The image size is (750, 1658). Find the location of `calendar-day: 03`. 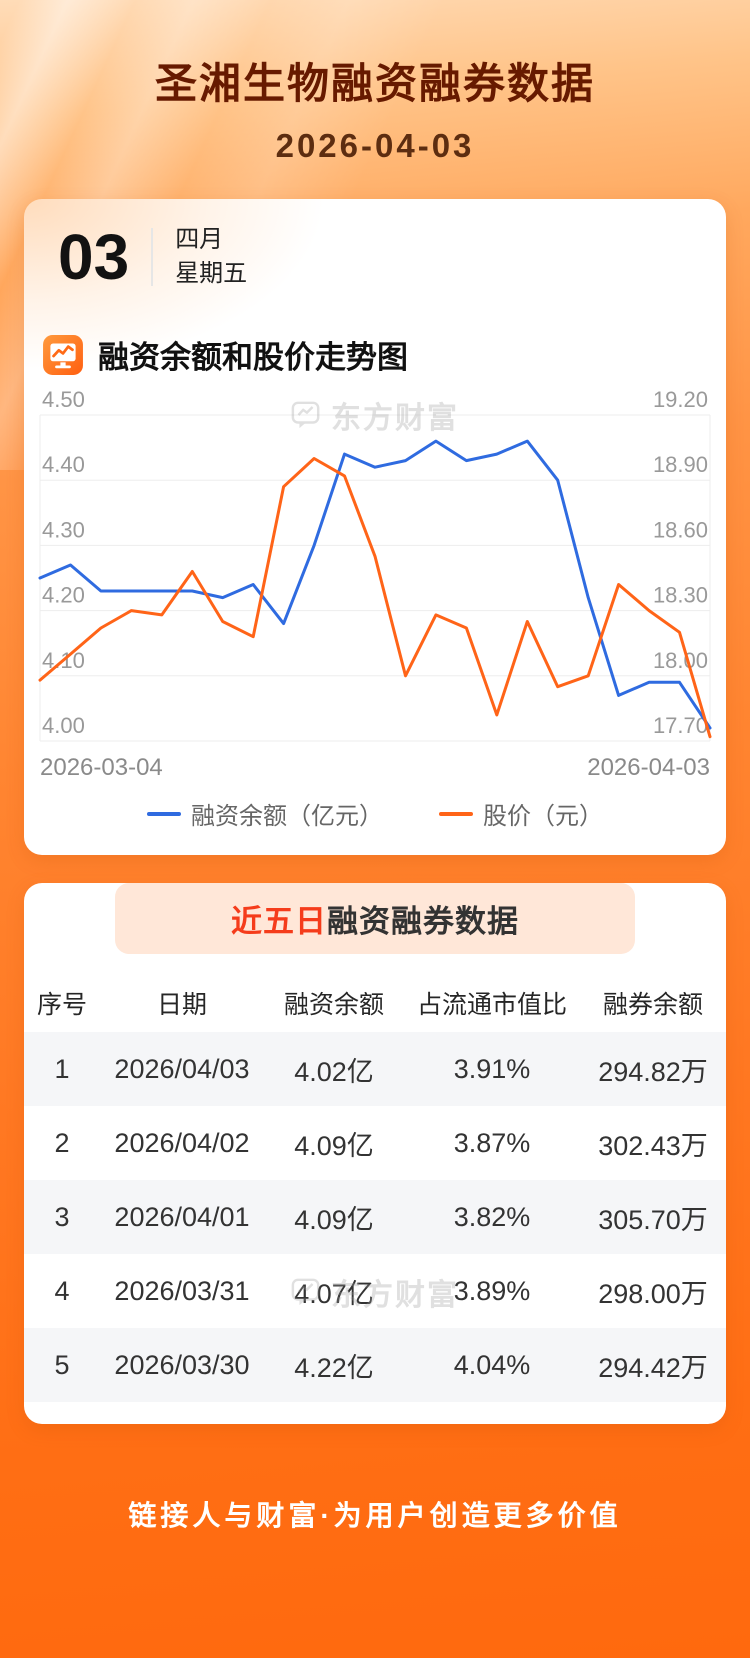

calendar-day: 03 is located at coordinates (94, 256).